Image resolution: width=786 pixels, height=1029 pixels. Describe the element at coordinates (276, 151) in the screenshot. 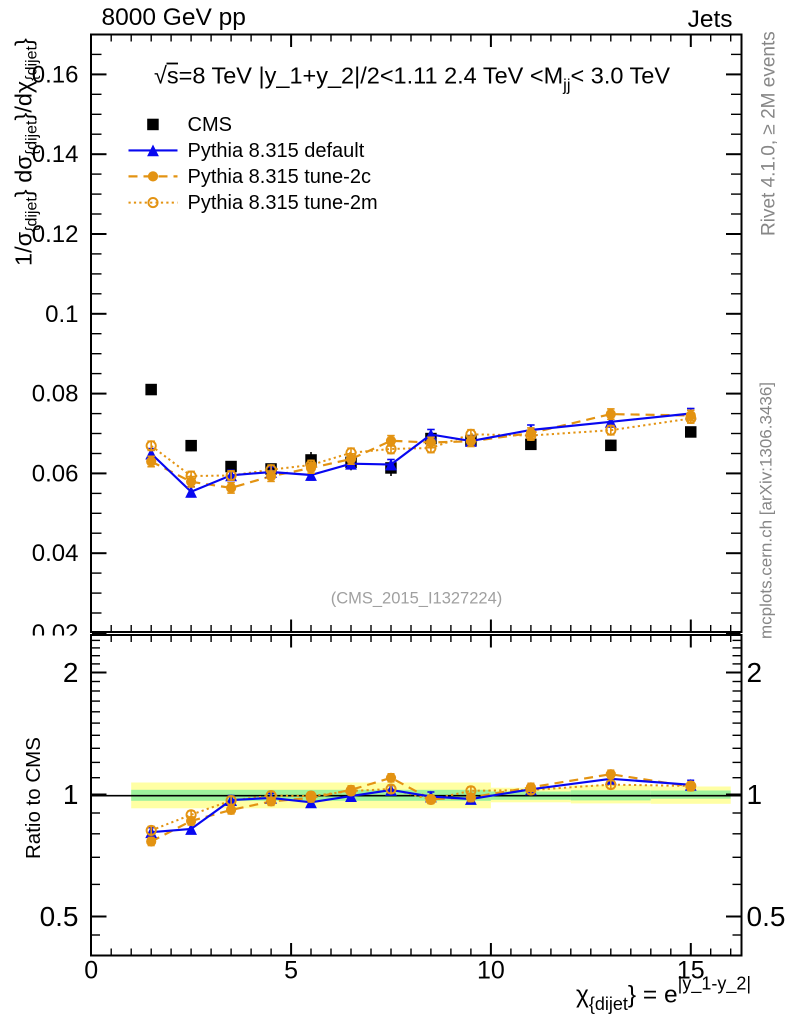

I see `svg-text: Pythia 8.315 default` at that location.